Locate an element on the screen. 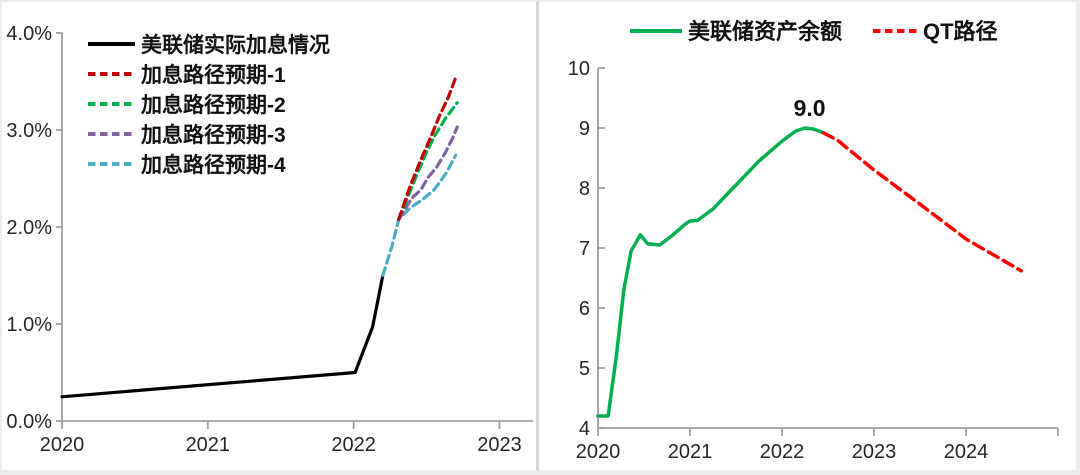 This screenshot has width=1080, height=475. series-actual-line is located at coordinates (222, 336).